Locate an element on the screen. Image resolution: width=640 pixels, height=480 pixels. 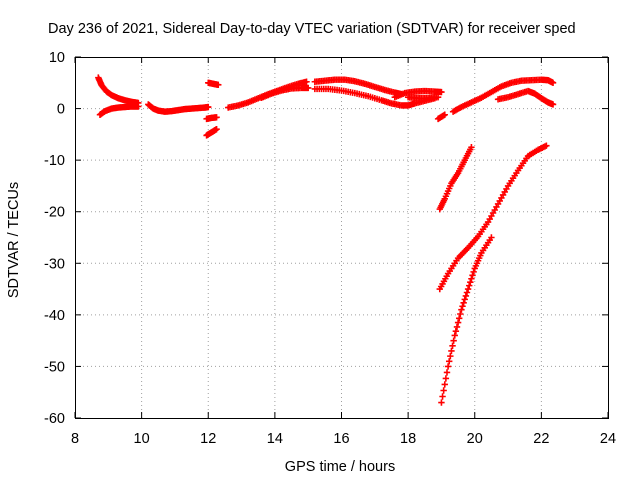
x-tick-label: 22 is located at coordinates (541, 439).